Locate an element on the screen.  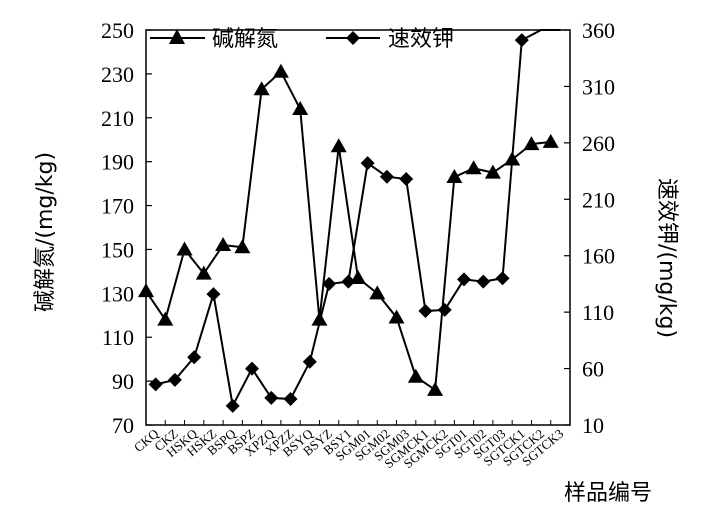
legend-label-1: 碱解氮 is located at coordinates (245, 39).